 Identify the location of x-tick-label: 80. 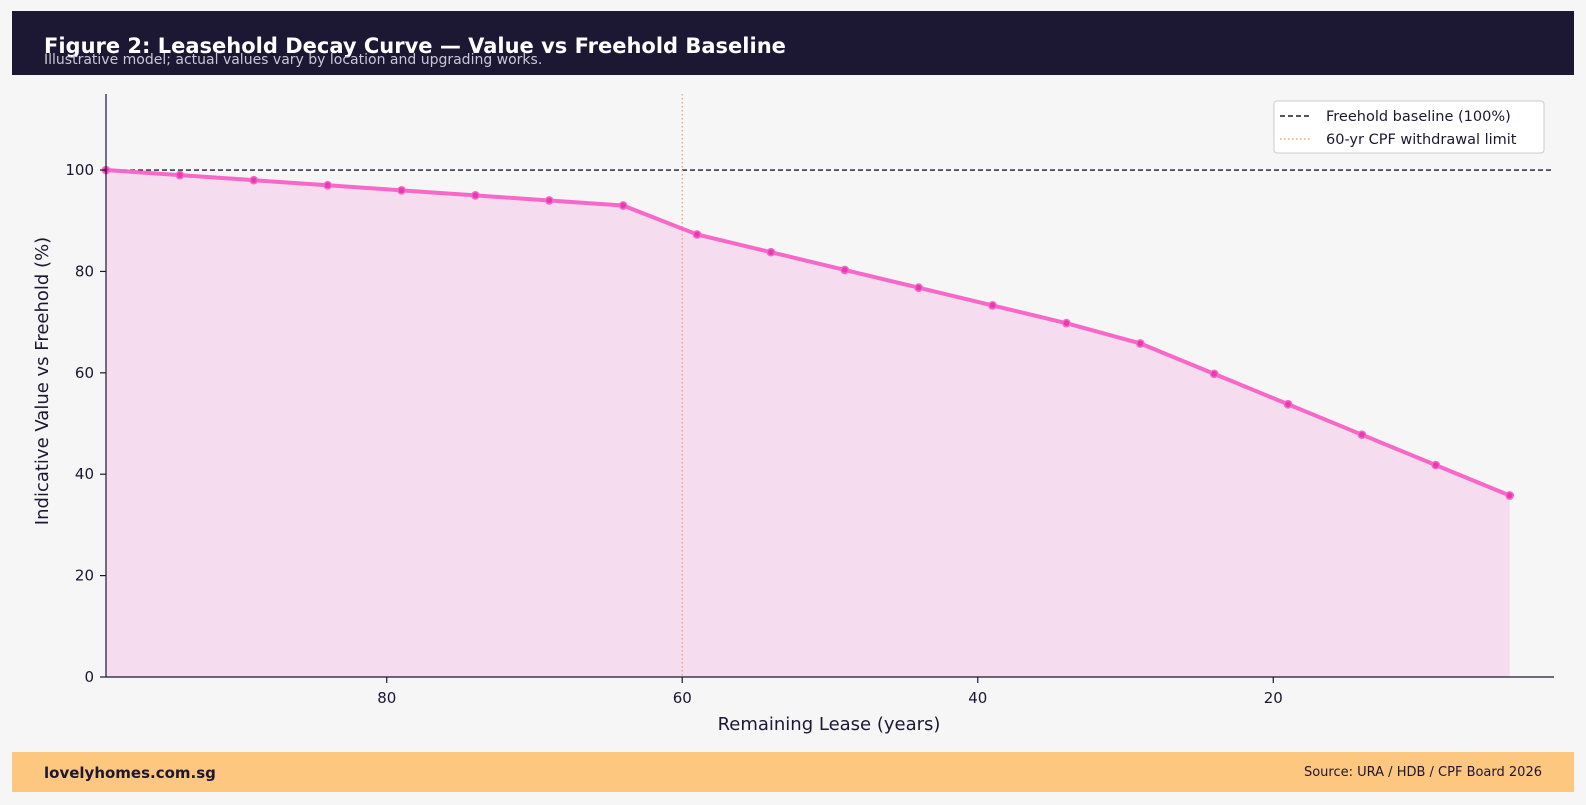
(386, 698).